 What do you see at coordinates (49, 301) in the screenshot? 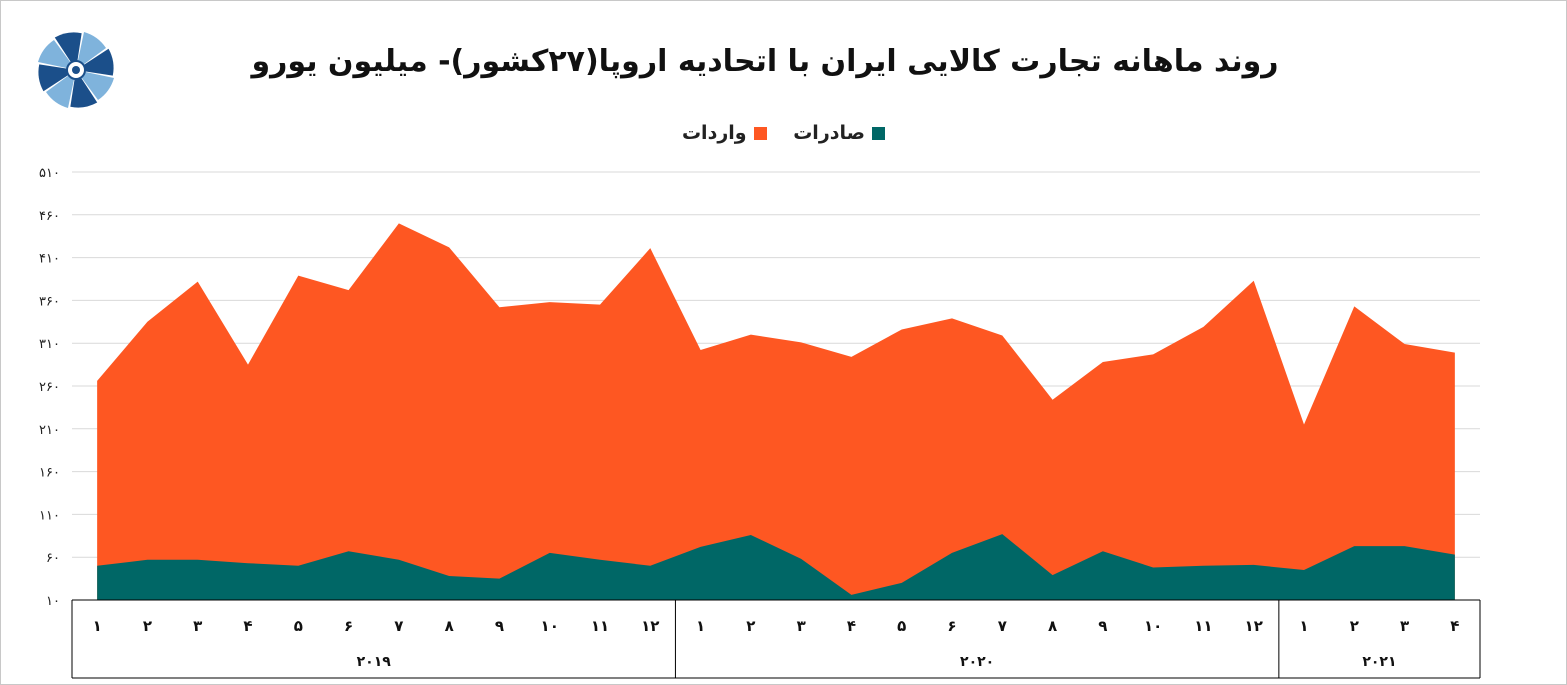
I see `y-tick-label: ۳۶۰` at bounding box center [49, 301].